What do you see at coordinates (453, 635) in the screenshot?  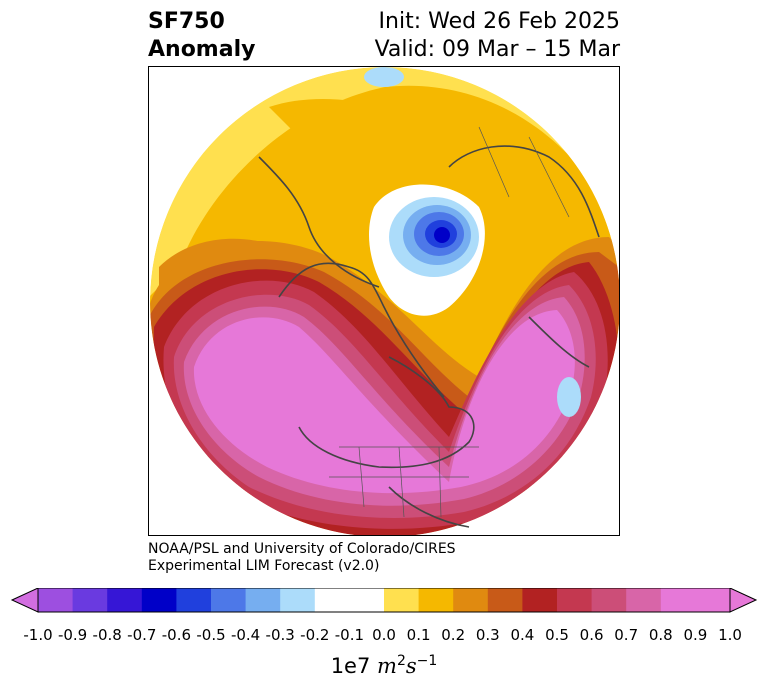 I see `colorbar-tick-label: 0.2` at bounding box center [453, 635].